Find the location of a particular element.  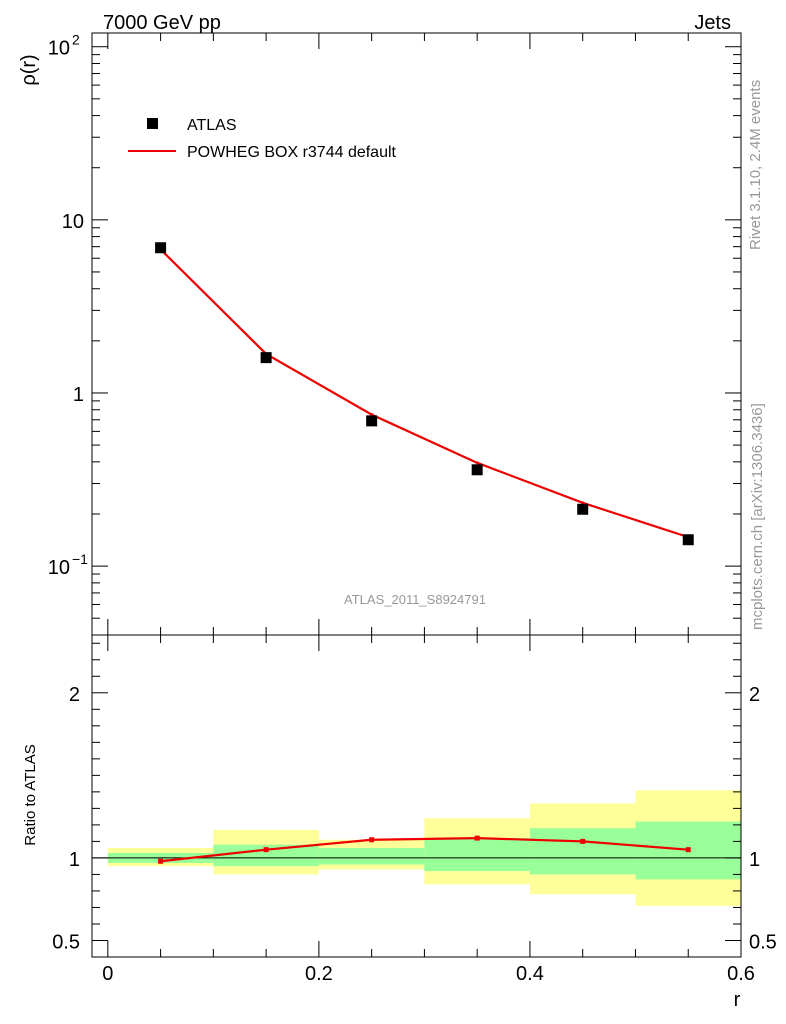

ratio-y-tick-label-right: 2 is located at coordinates (754, 695).